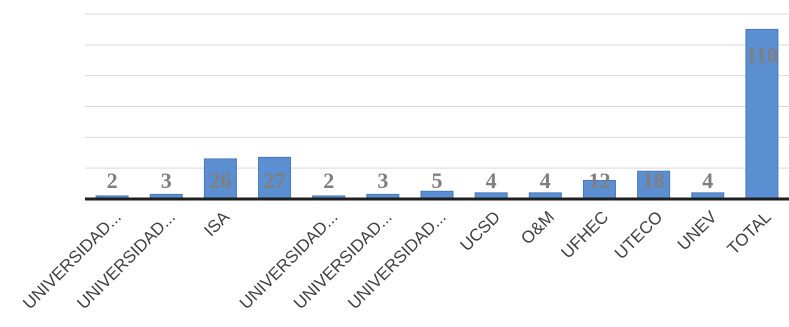  What do you see at coordinates (762, 54) in the screenshot?
I see `data-label: 110` at bounding box center [762, 54].